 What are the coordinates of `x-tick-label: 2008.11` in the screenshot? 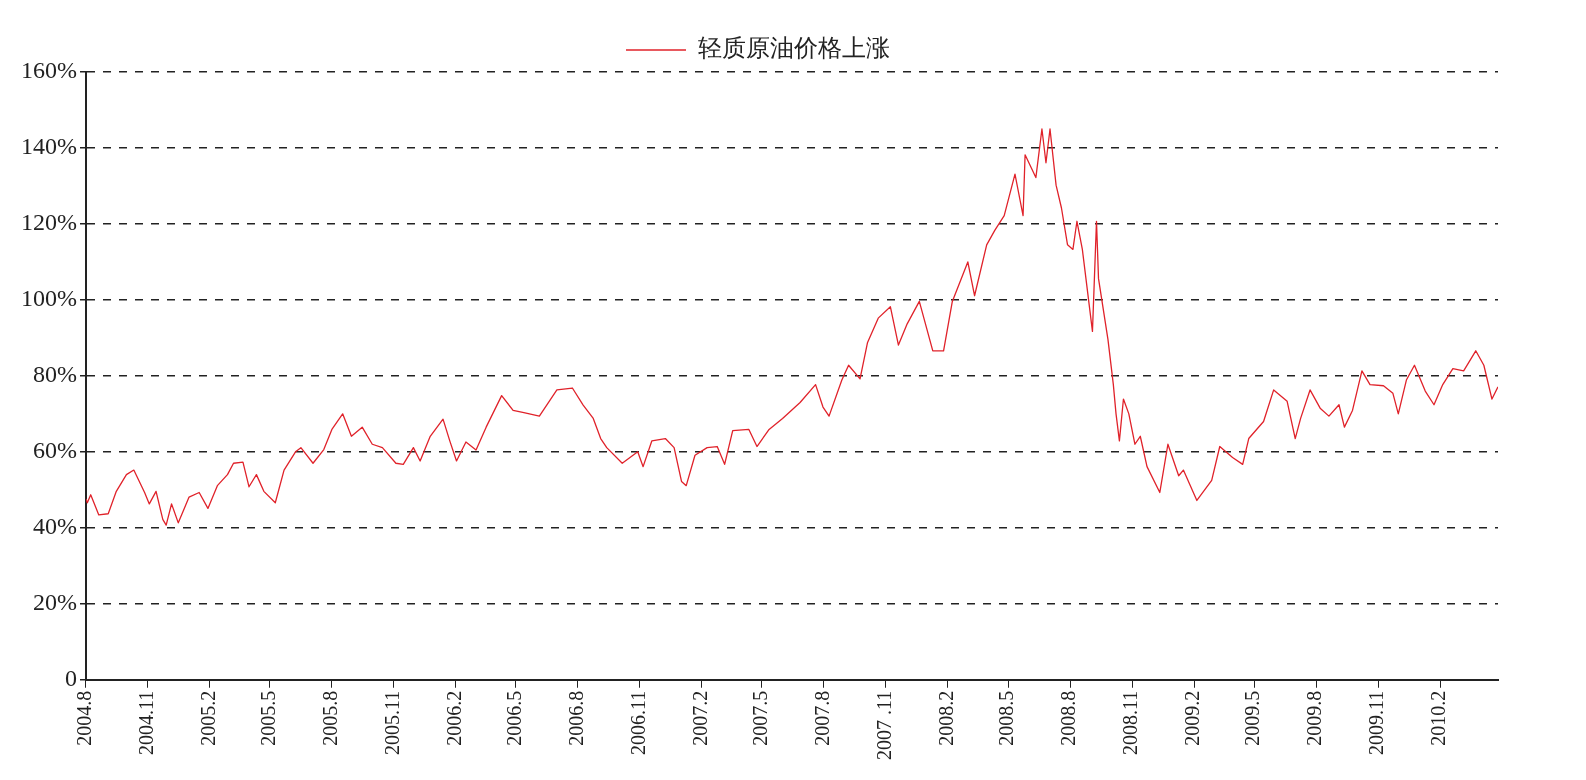 It's located at (1130, 723).